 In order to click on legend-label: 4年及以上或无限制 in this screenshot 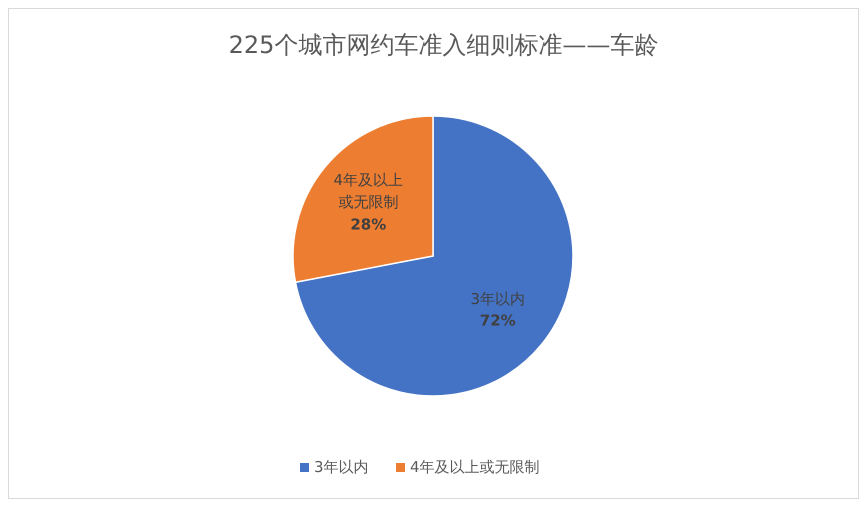, I will do `click(475, 467)`.